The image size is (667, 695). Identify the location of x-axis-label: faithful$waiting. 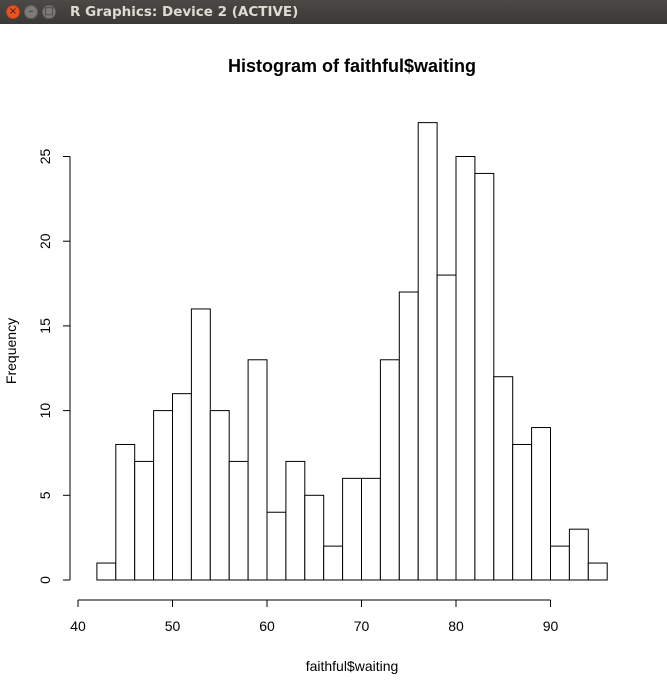
(352, 666).